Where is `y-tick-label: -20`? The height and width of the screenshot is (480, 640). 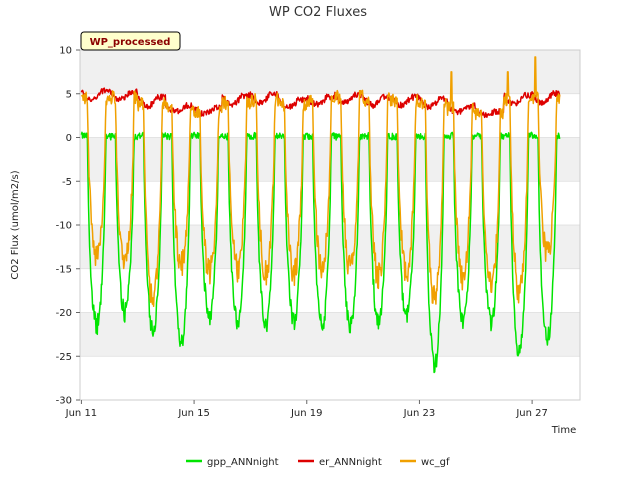
y-tick-label: -20 is located at coordinates (64, 313).